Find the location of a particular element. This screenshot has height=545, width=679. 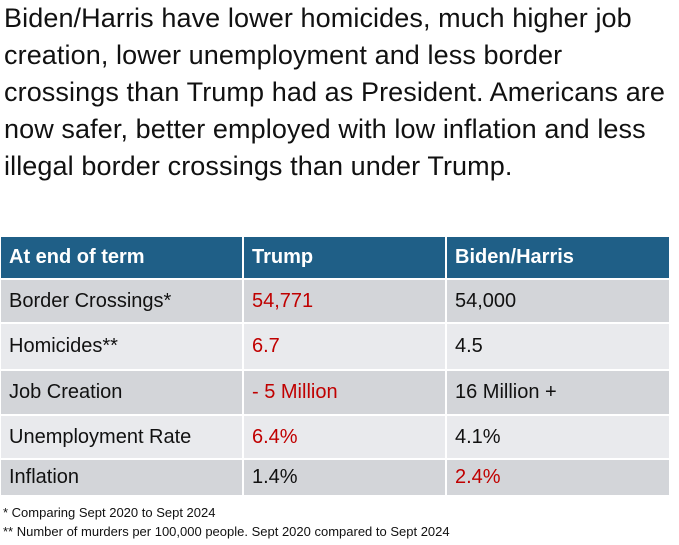

biden-value: 4.5 is located at coordinates (557, 346).